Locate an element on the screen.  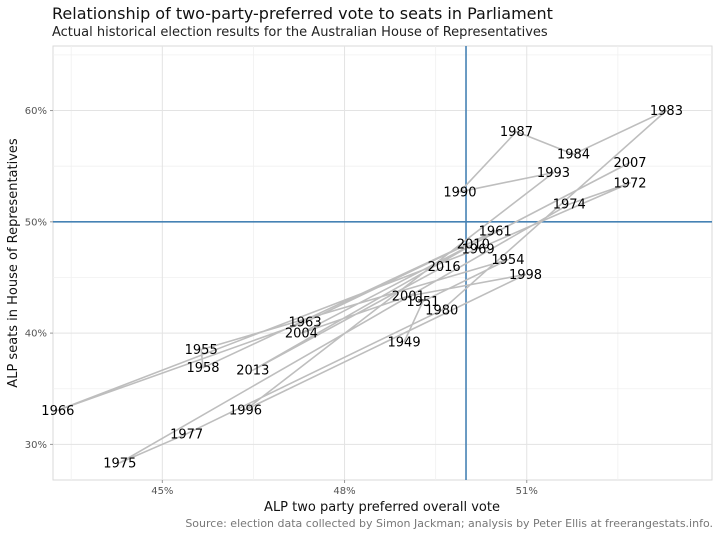
x-tick-label: 45% is located at coordinates (162, 491).